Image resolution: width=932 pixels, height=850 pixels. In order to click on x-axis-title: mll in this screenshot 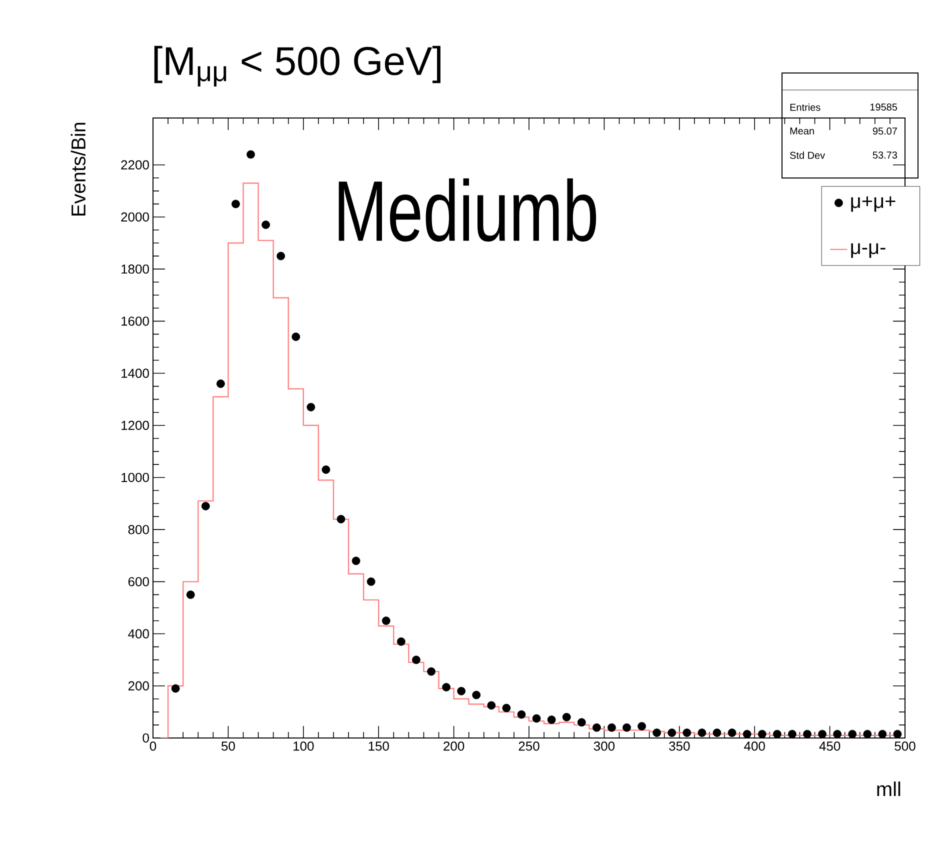, I will do `click(888, 789)`.